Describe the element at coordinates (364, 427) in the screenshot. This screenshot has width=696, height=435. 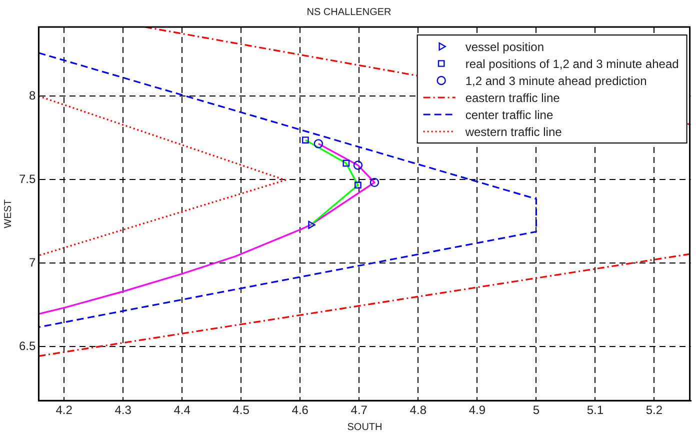
I see `x-axis-title: SOUTH` at that location.